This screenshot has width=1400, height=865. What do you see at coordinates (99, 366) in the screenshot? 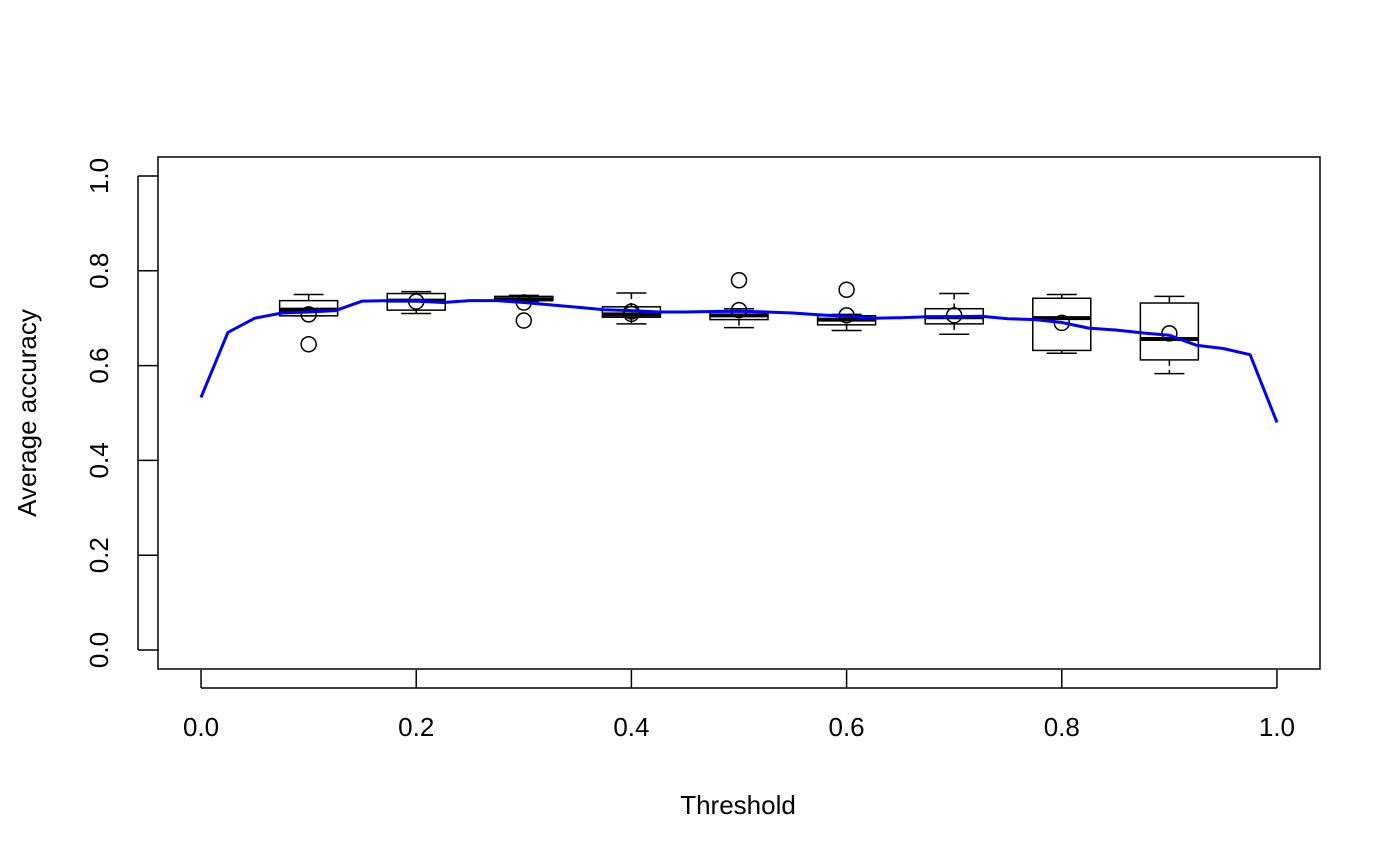
I see `y-tick-label: 0.6` at bounding box center [99, 366].